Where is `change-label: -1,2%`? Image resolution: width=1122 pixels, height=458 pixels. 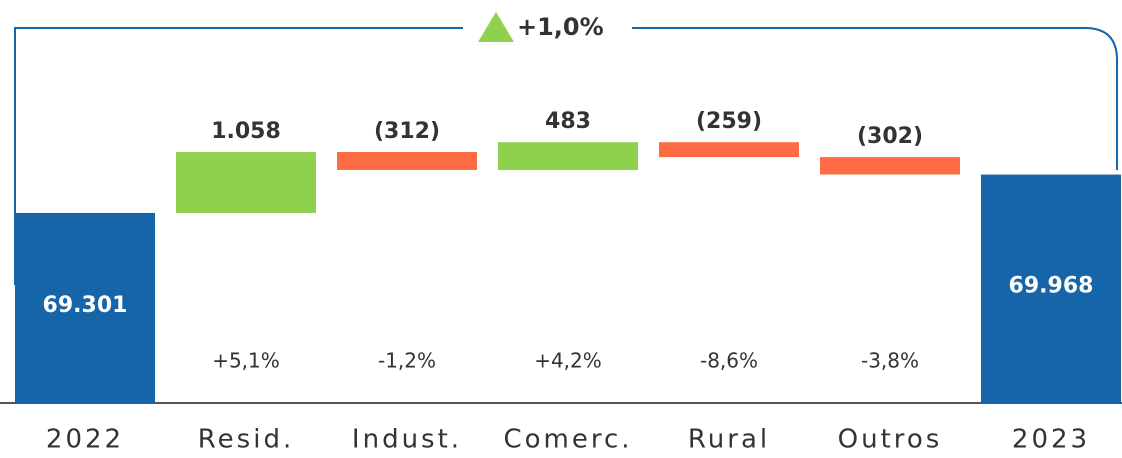
change-label: -1,2% is located at coordinates (407, 361).